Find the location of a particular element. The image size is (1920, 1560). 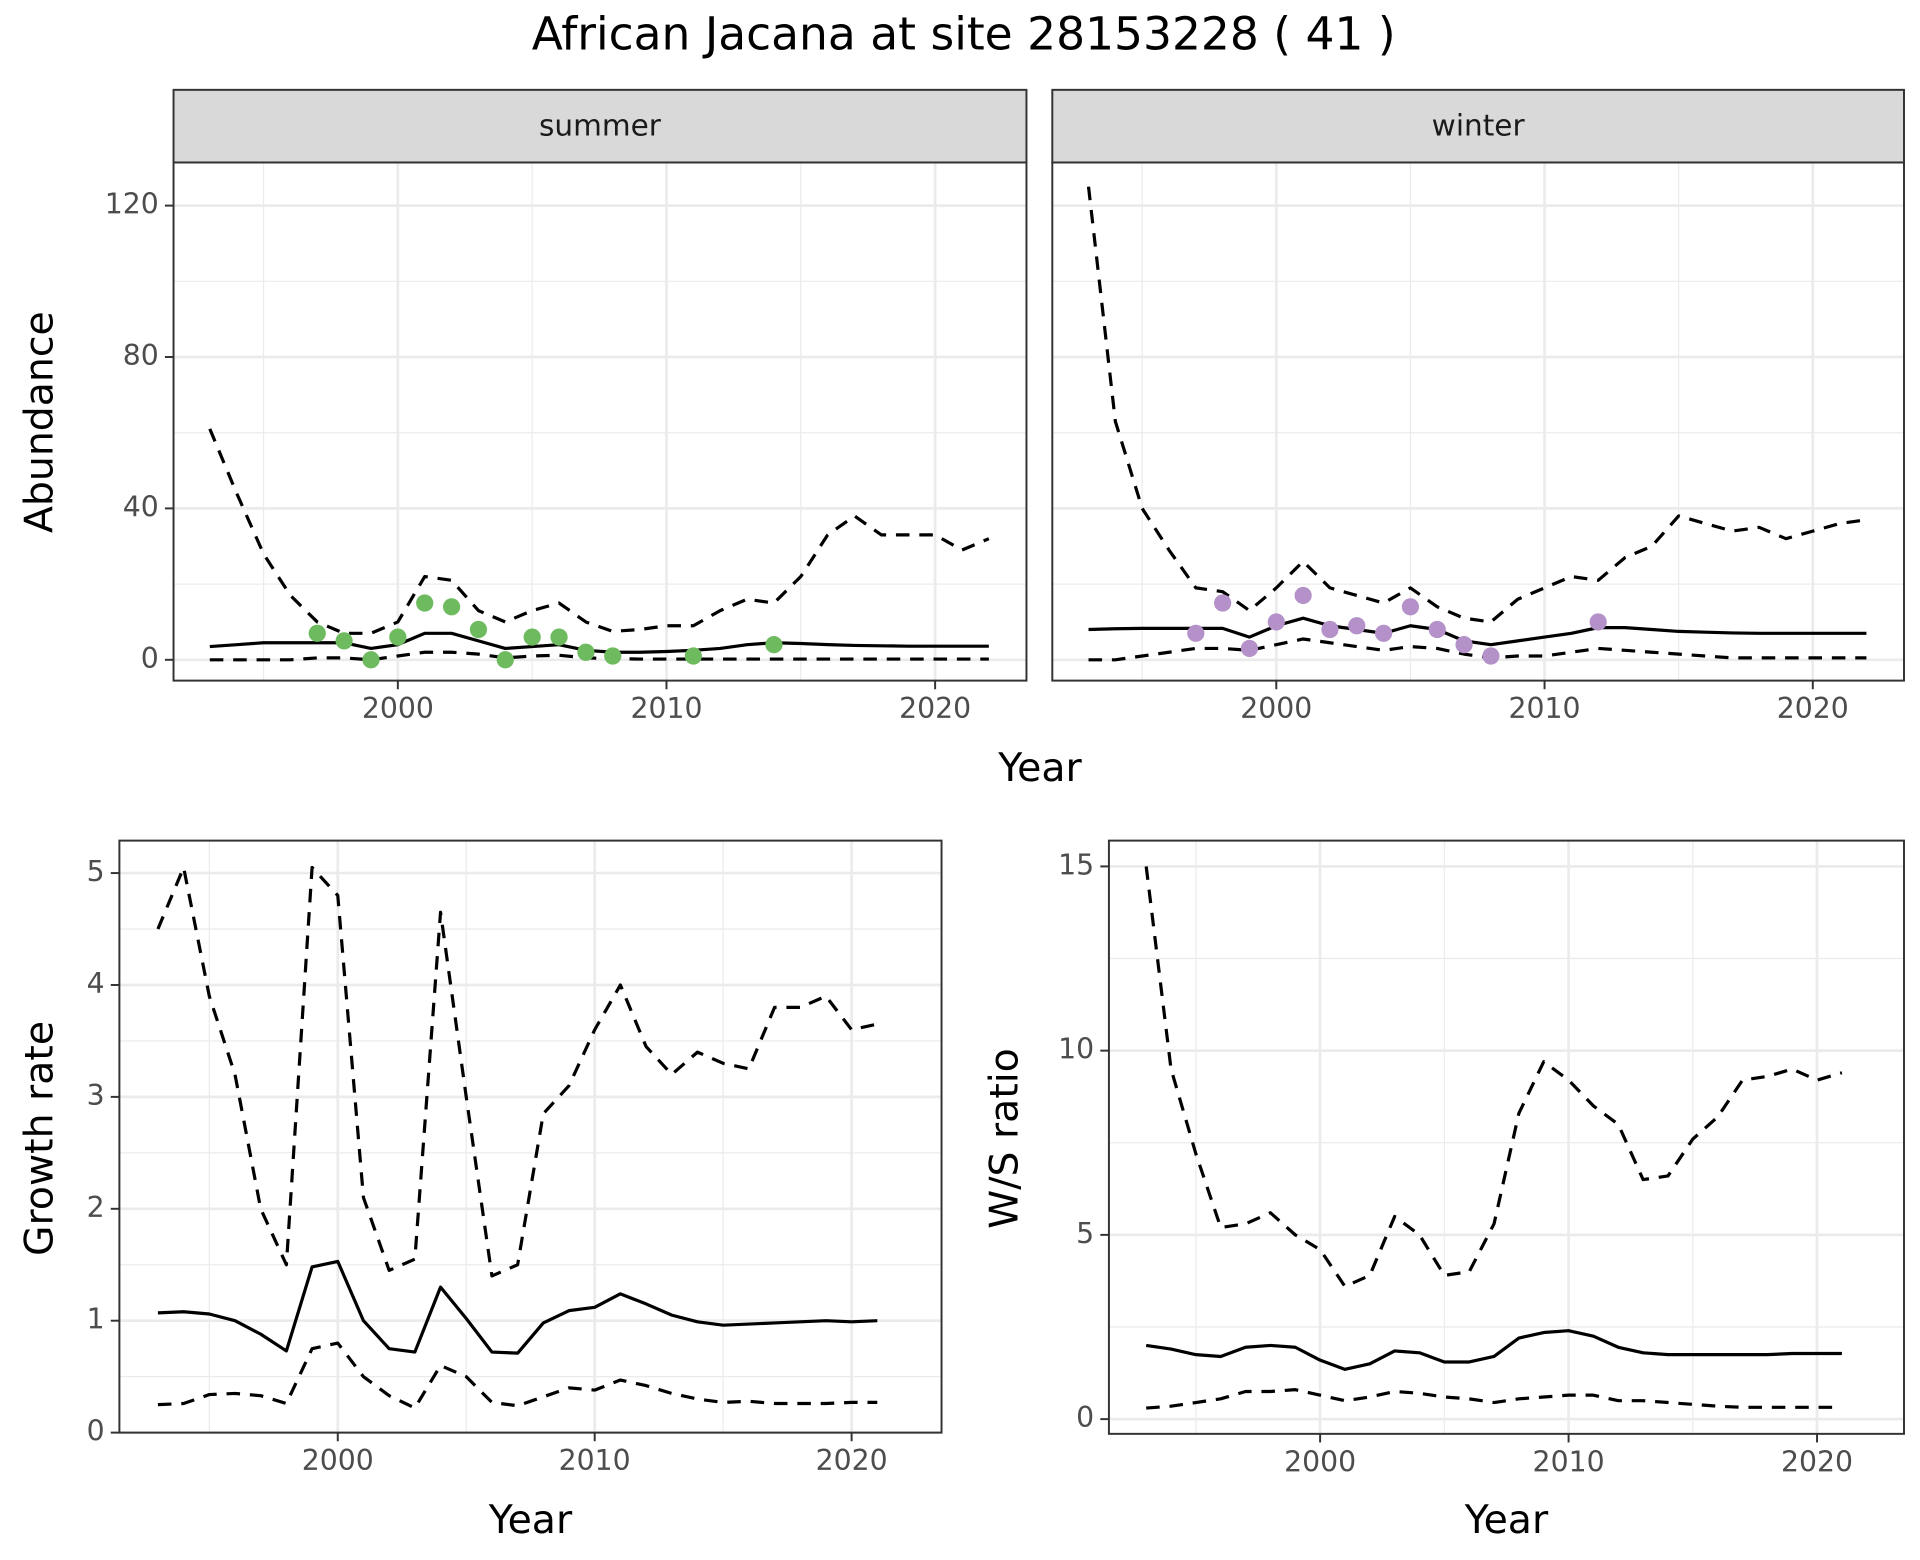

y-tick-label: 40 is located at coordinates (141, 506).